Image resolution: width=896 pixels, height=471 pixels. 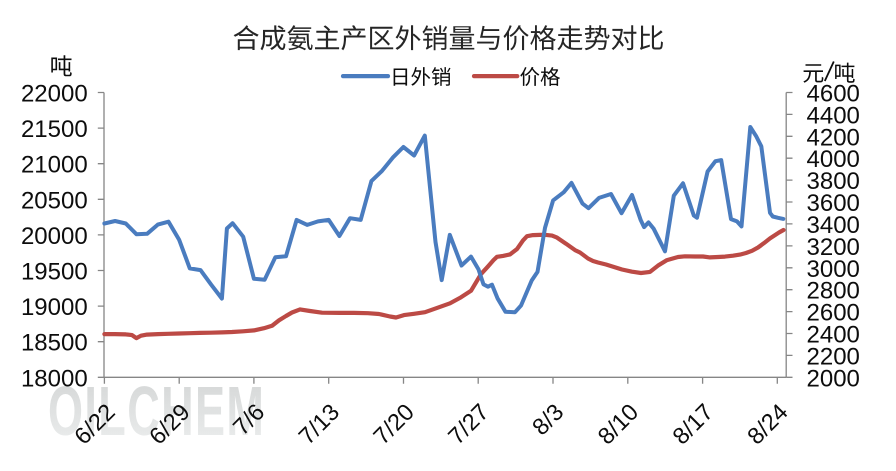 I want to click on svg-text: 2200, so click(x=833, y=356).